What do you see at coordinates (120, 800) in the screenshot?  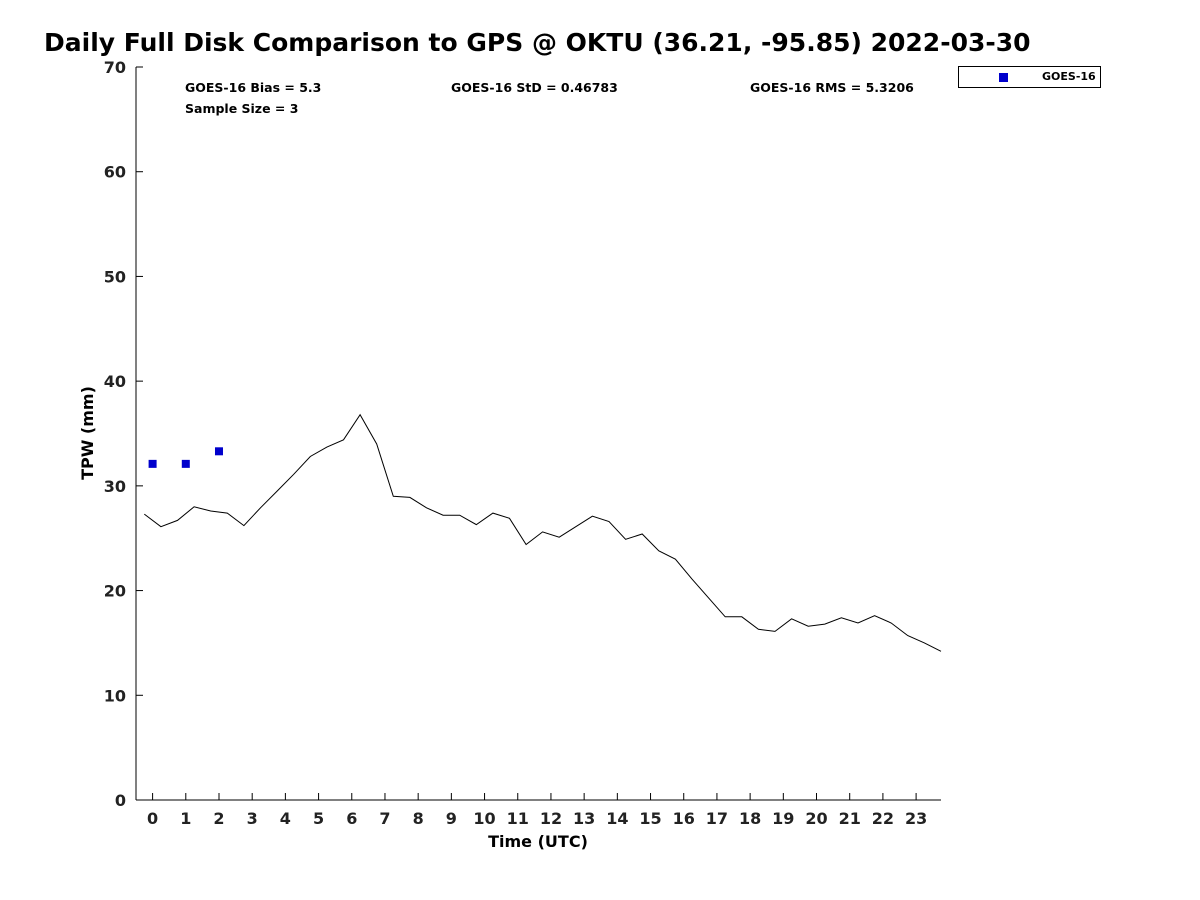 I see `y-tick-label: 0` at bounding box center [120, 800].